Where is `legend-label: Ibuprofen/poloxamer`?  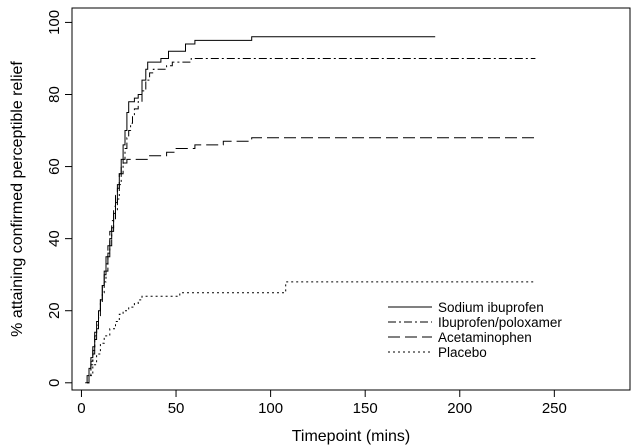
legend-label: Ibuprofen/poloxamer is located at coordinates (500, 322).